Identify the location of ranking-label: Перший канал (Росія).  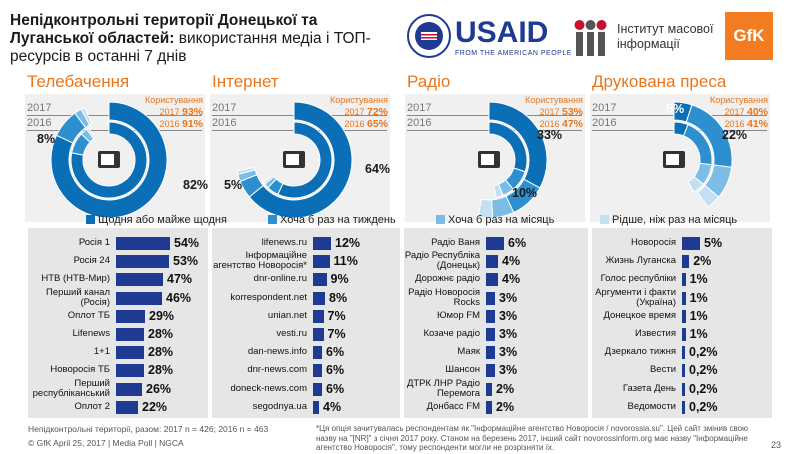
(78, 297).